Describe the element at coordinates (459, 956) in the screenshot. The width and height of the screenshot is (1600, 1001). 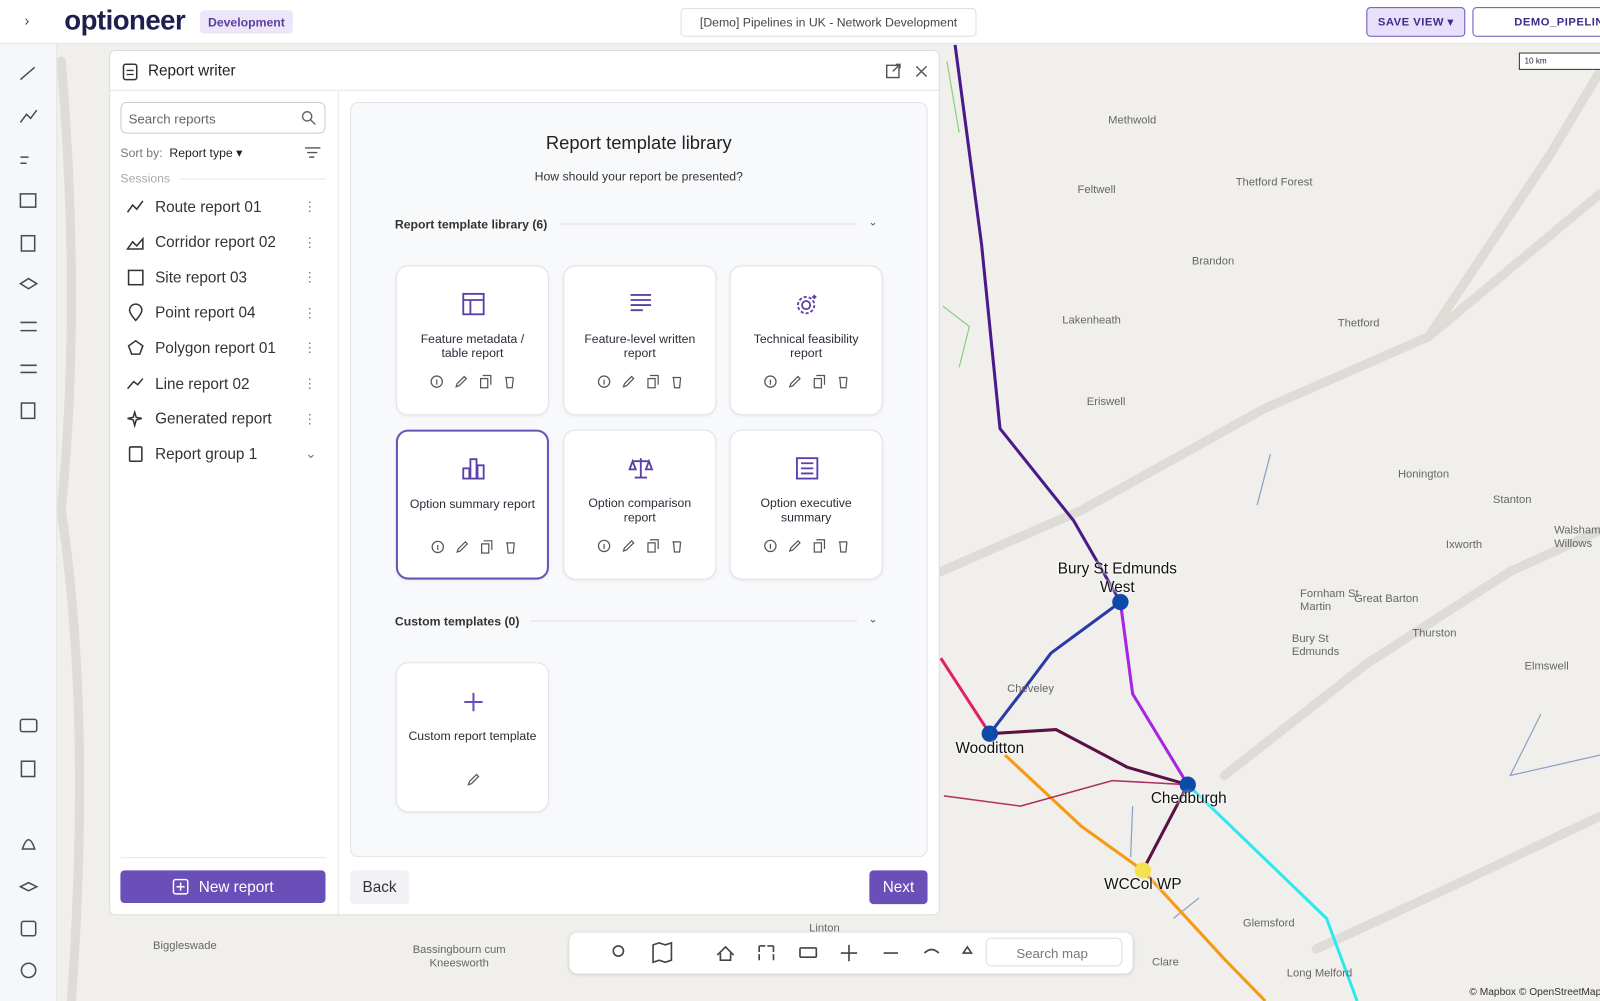
I see `map-label: Bassingbourn cum Kneesworth` at that location.